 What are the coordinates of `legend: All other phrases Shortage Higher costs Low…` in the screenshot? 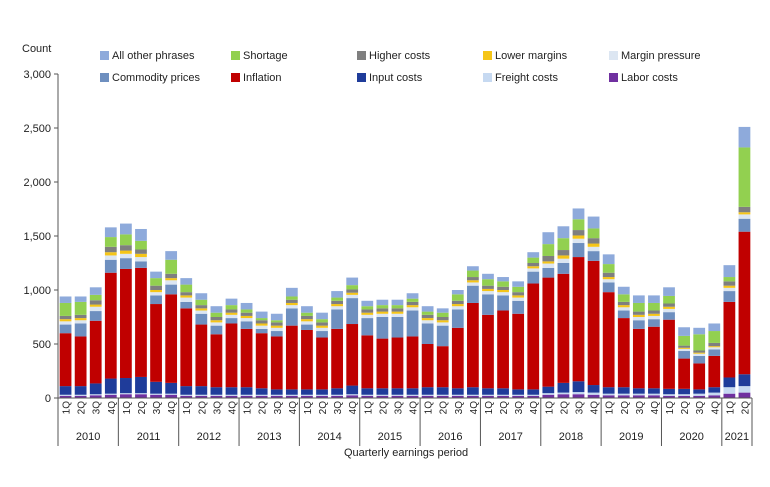 It's located at (400, 67).